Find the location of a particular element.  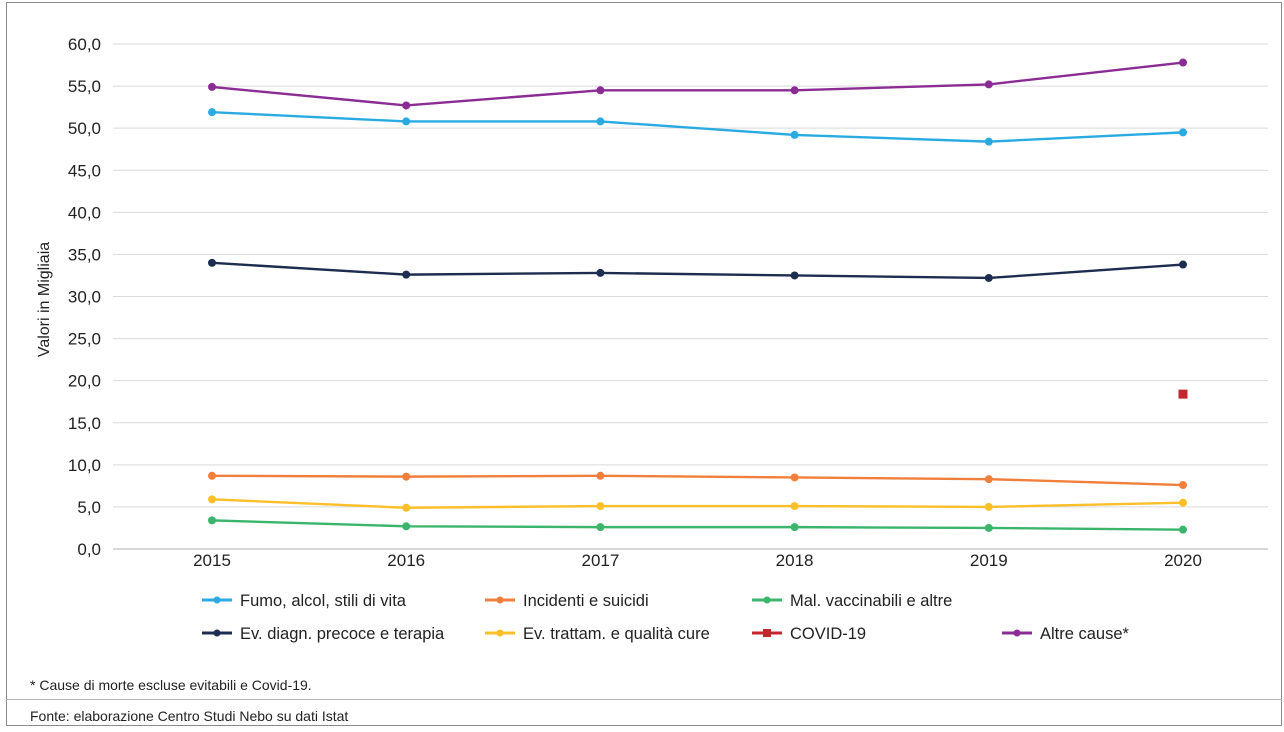

series-ev-diagn-precoce-e-terapia is located at coordinates (697, 270).